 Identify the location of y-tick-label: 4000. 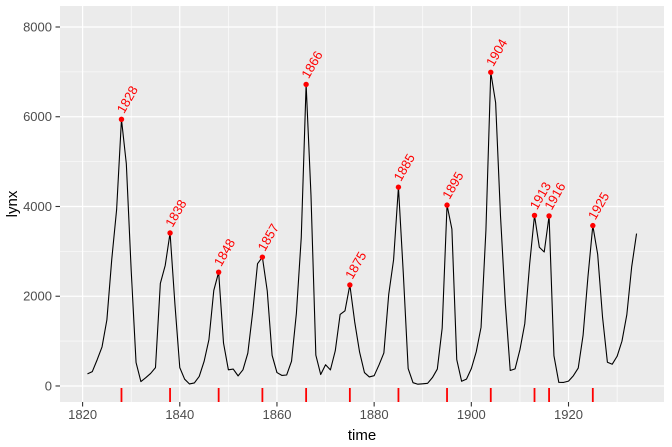
(37, 206).